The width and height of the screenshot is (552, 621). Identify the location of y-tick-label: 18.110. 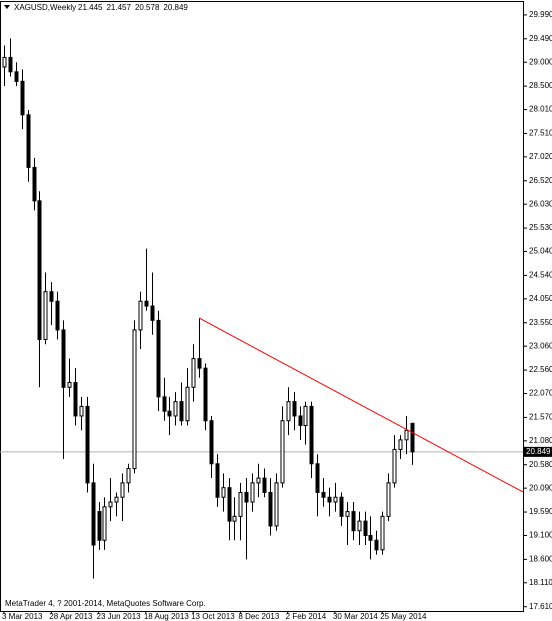
(540, 582).